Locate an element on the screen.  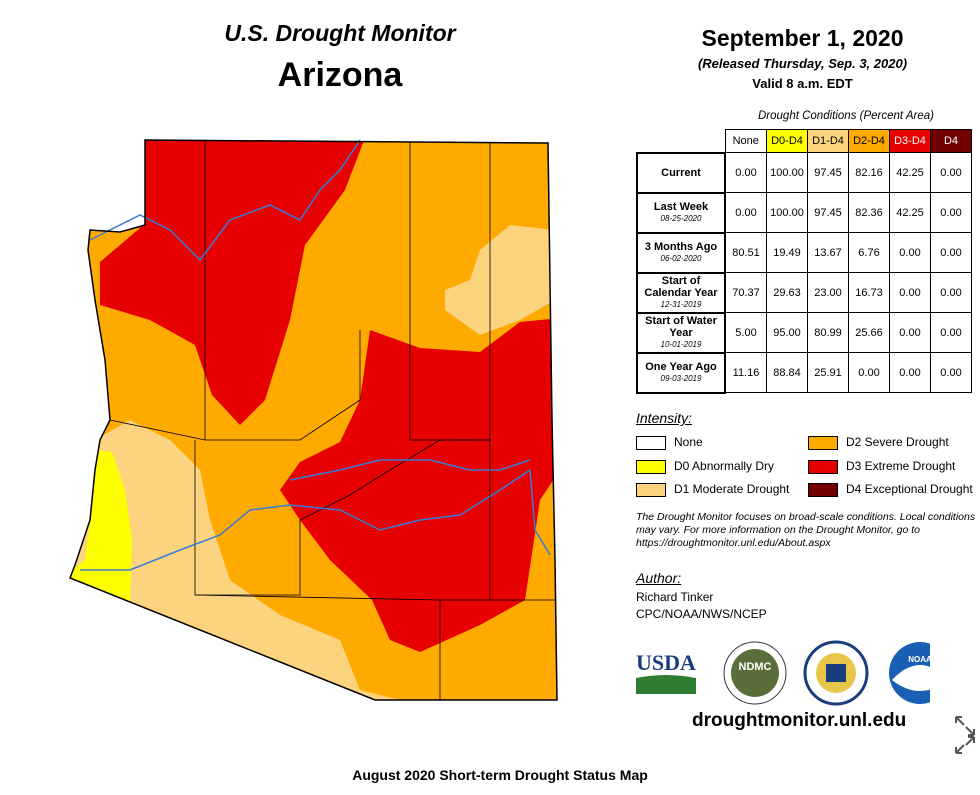
row-label: Start of Calendar Year 12-31-2019 is located at coordinates (681, 292).